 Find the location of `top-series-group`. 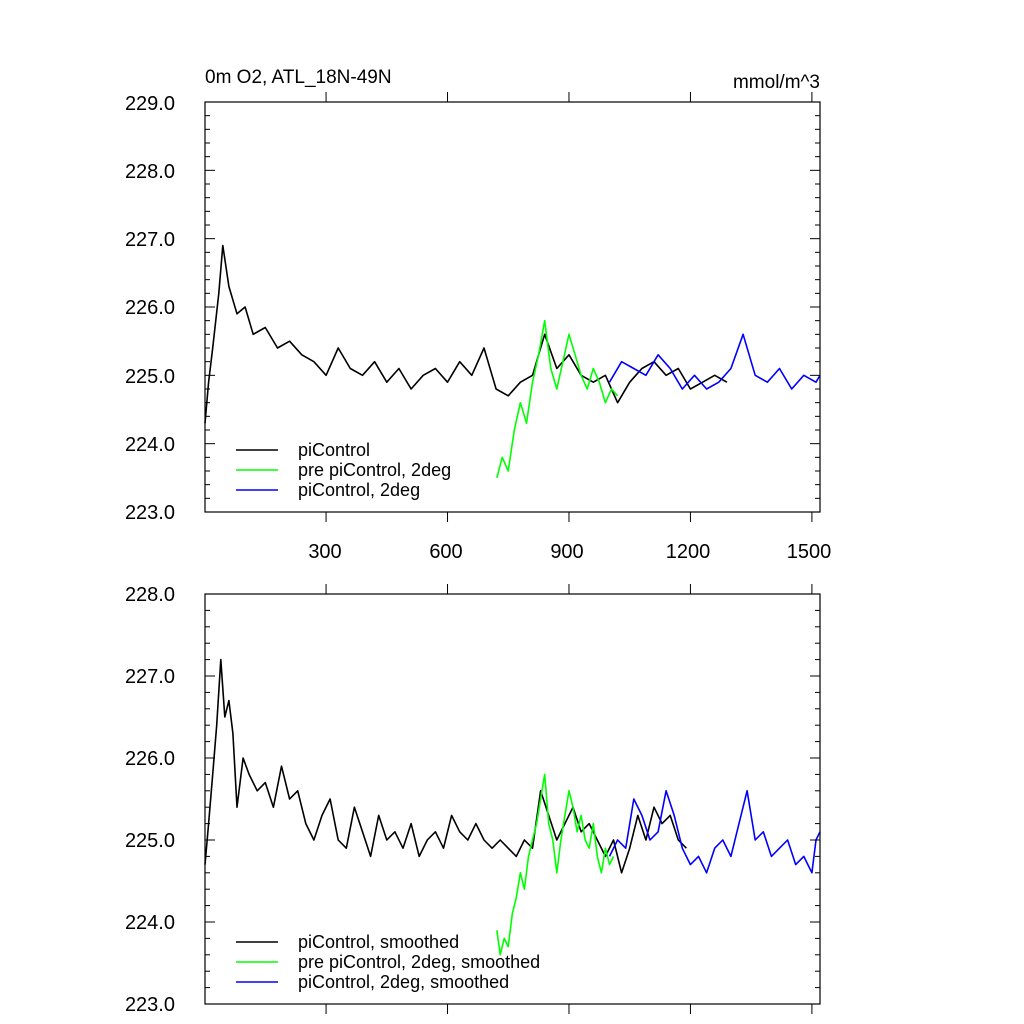

top-series-group is located at coordinates (512, 361).